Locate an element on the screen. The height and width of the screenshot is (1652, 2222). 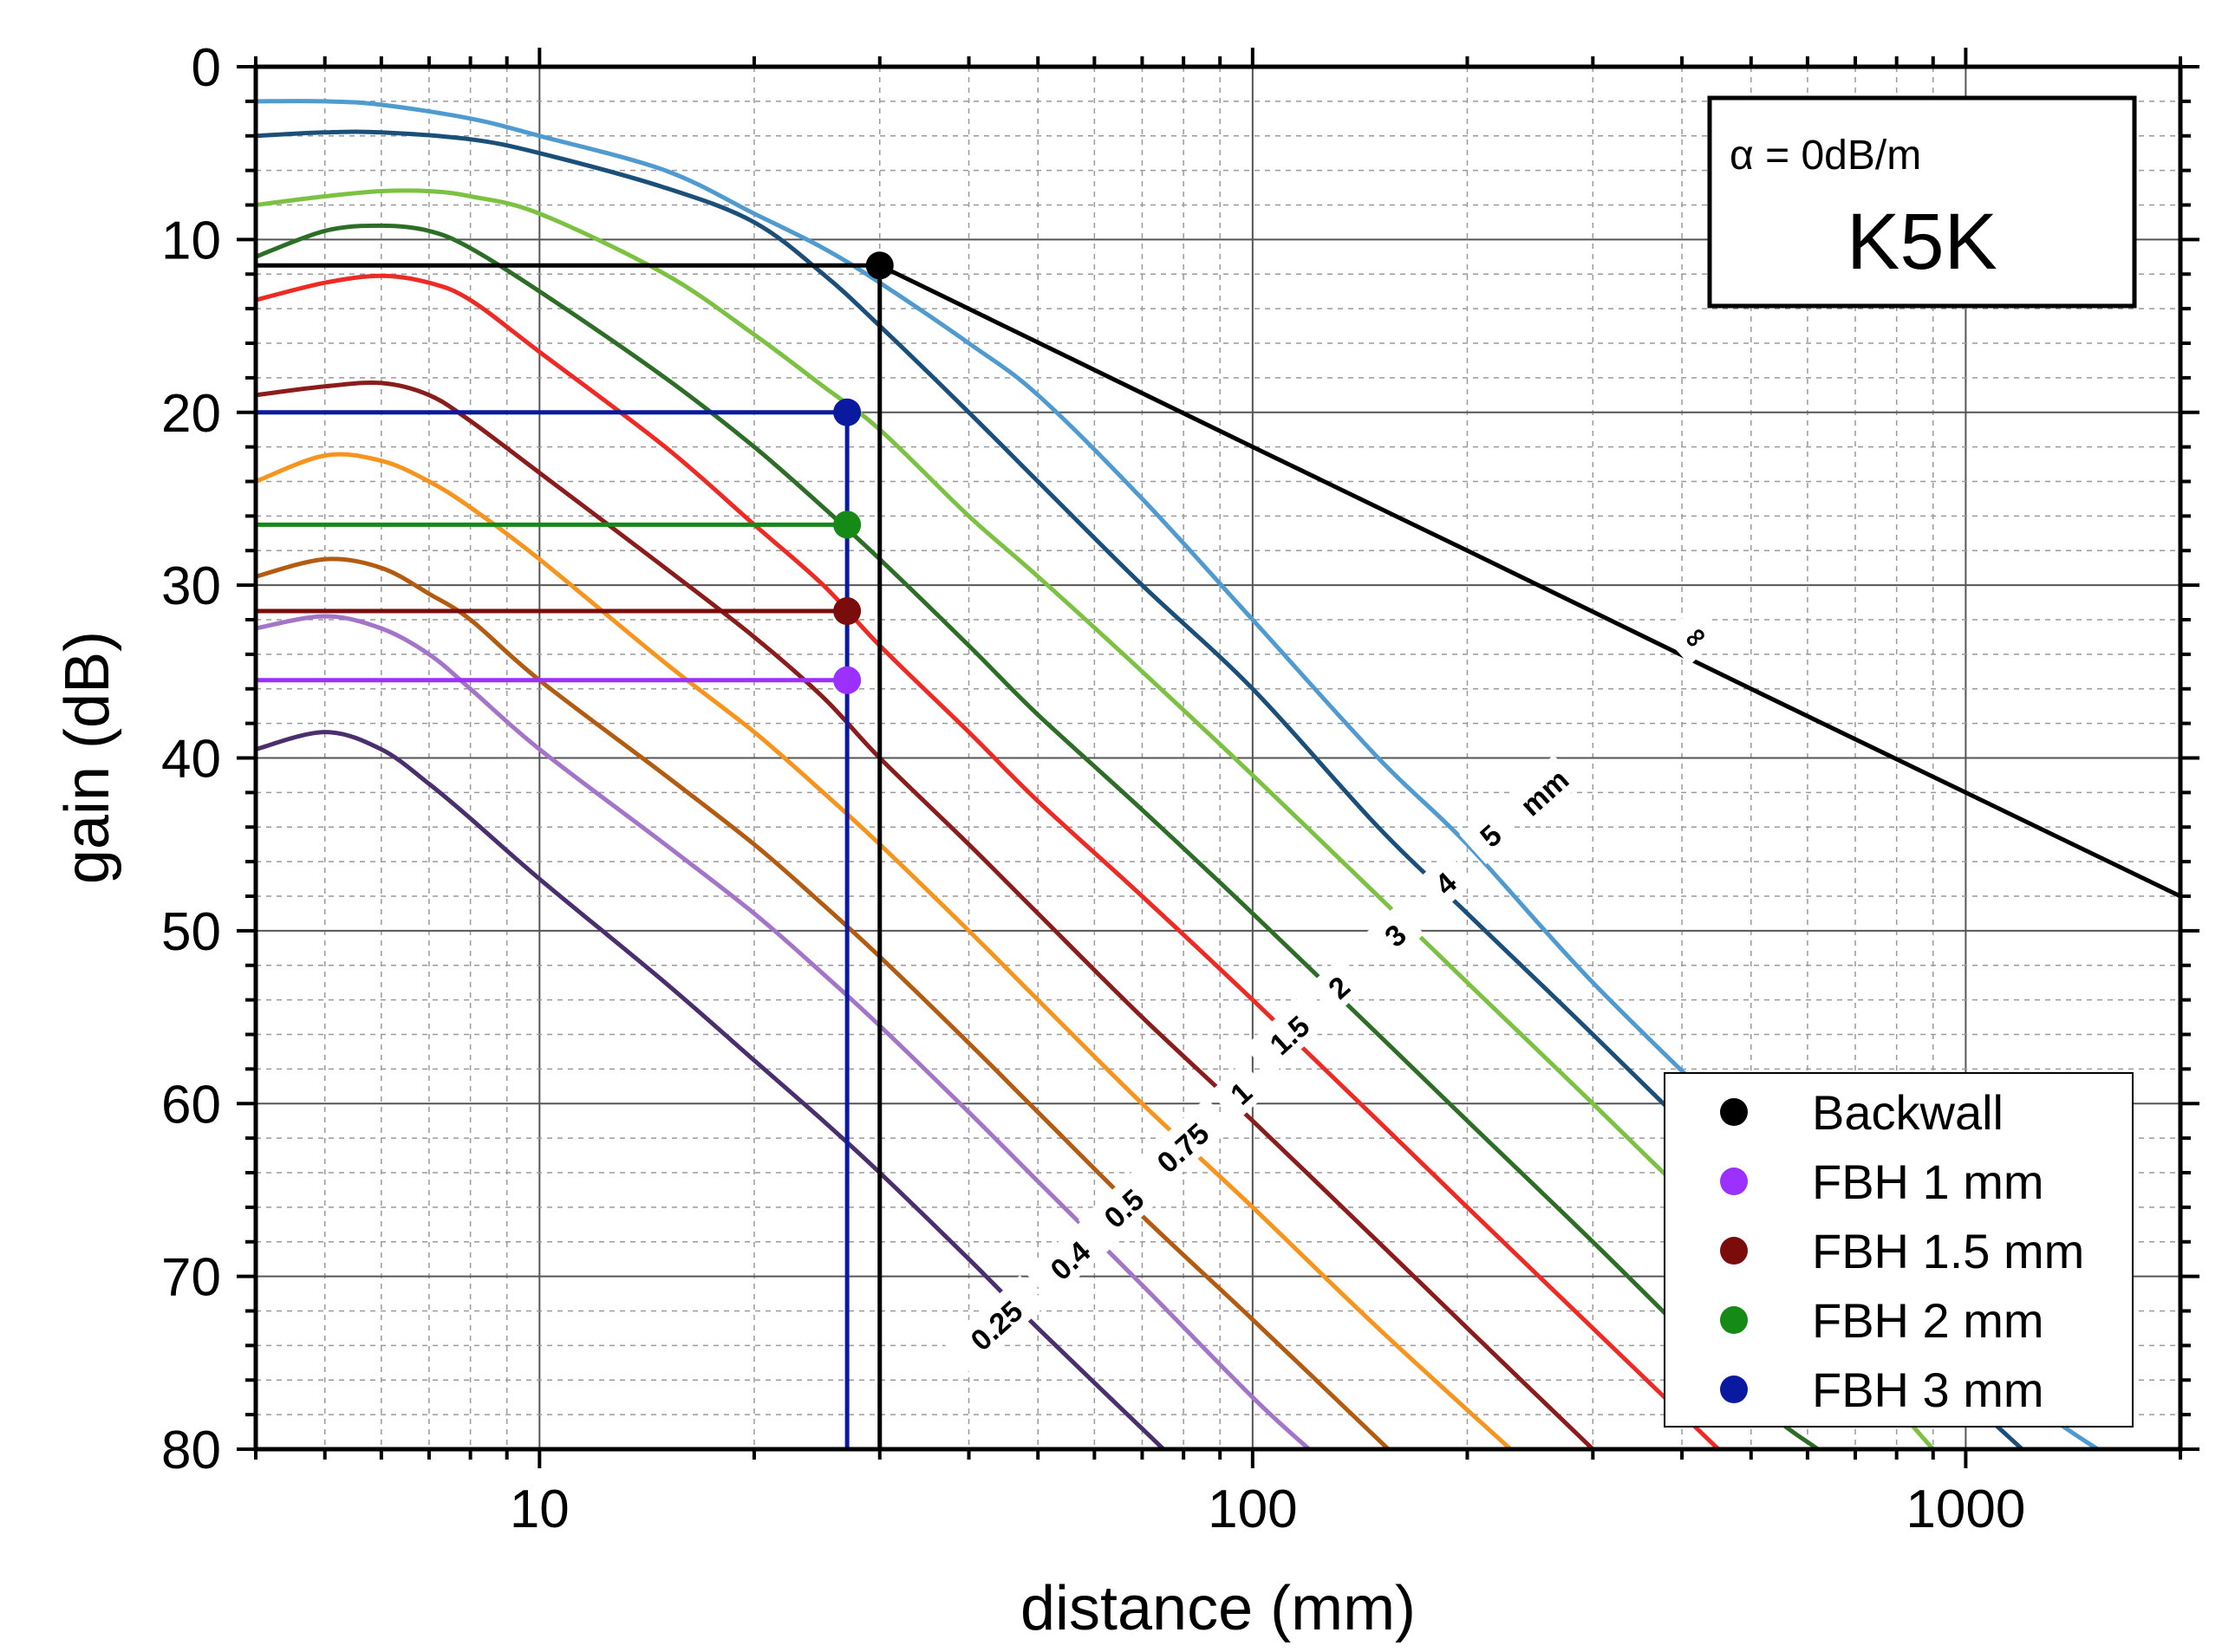
legend-label: FBH 1 mm is located at coordinates (1928, 1181).